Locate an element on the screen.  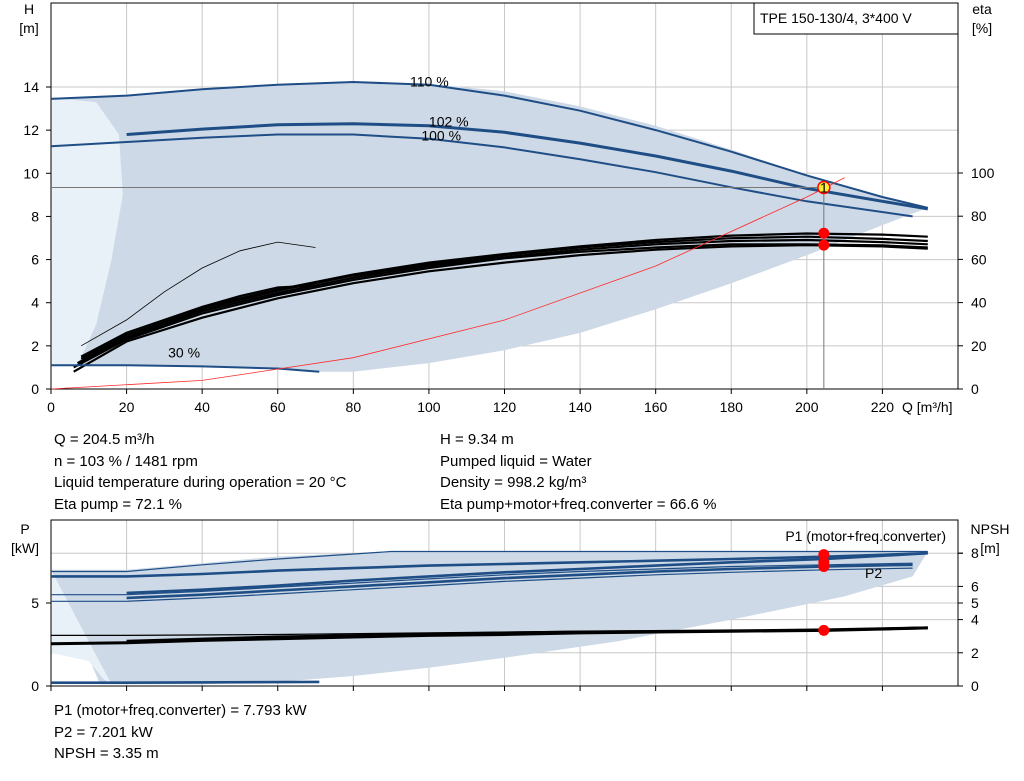
npsh-tick-label: 2 is located at coordinates (975, 653).